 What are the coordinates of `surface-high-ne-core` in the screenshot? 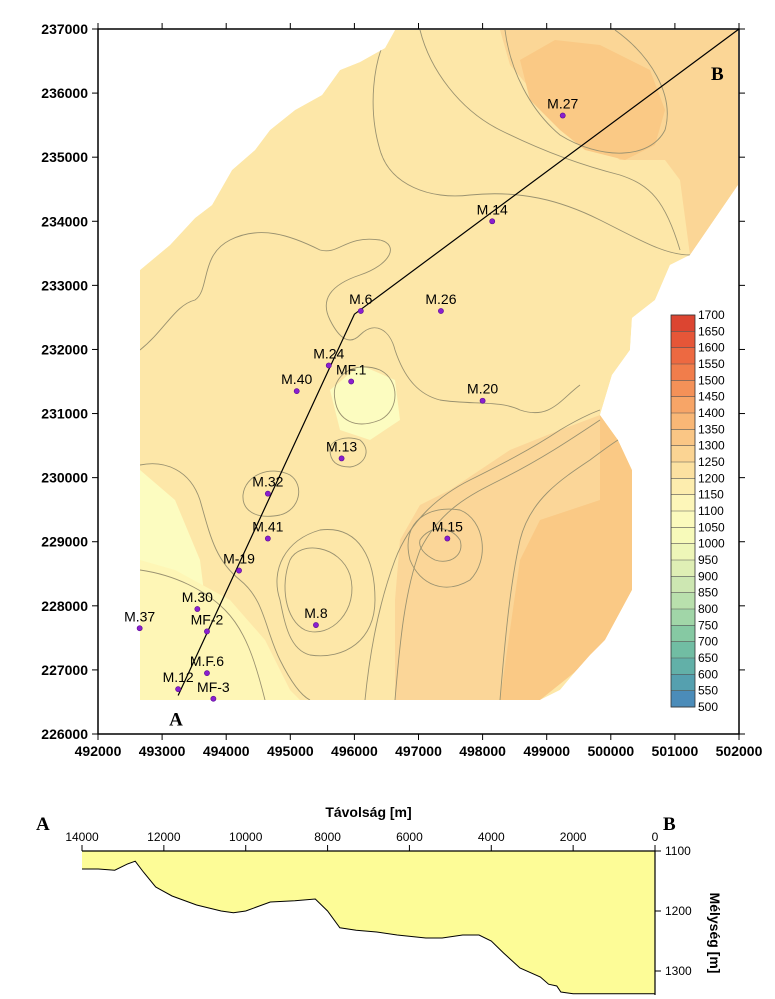 It's located at (592, 100).